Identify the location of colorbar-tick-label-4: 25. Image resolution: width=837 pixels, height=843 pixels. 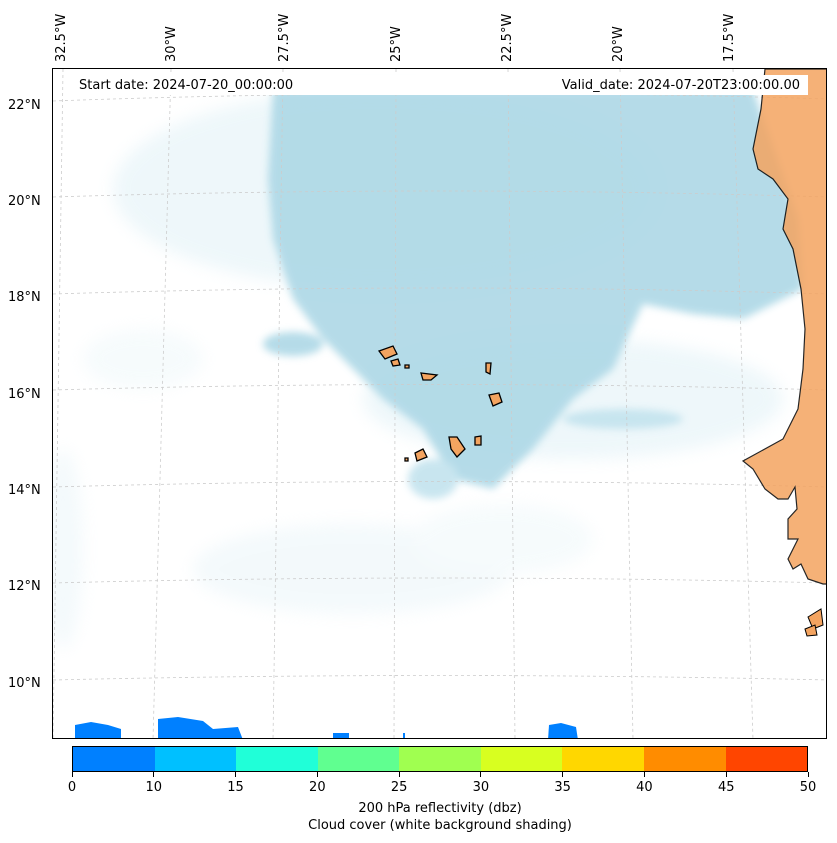
(399, 787).